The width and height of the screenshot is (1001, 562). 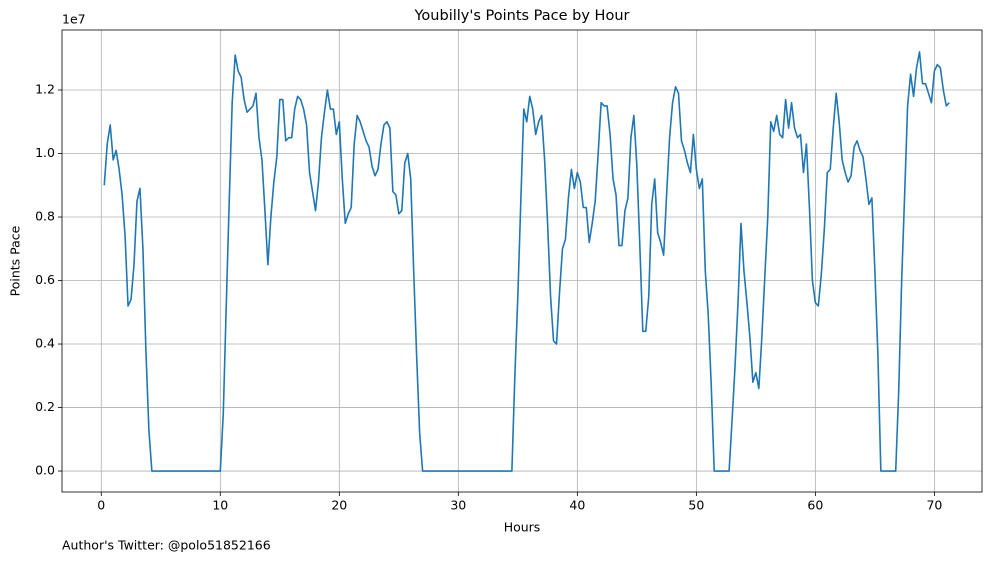 What do you see at coordinates (45, 343) in the screenshot?
I see `y-tick-label: 0.4` at bounding box center [45, 343].